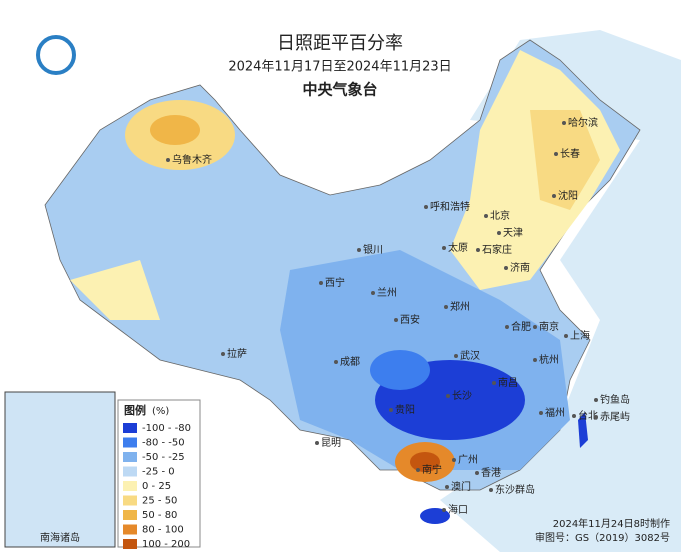 This screenshot has height=556, width=681. I want to click on title: 日照距平百分率, so click(340, 43).